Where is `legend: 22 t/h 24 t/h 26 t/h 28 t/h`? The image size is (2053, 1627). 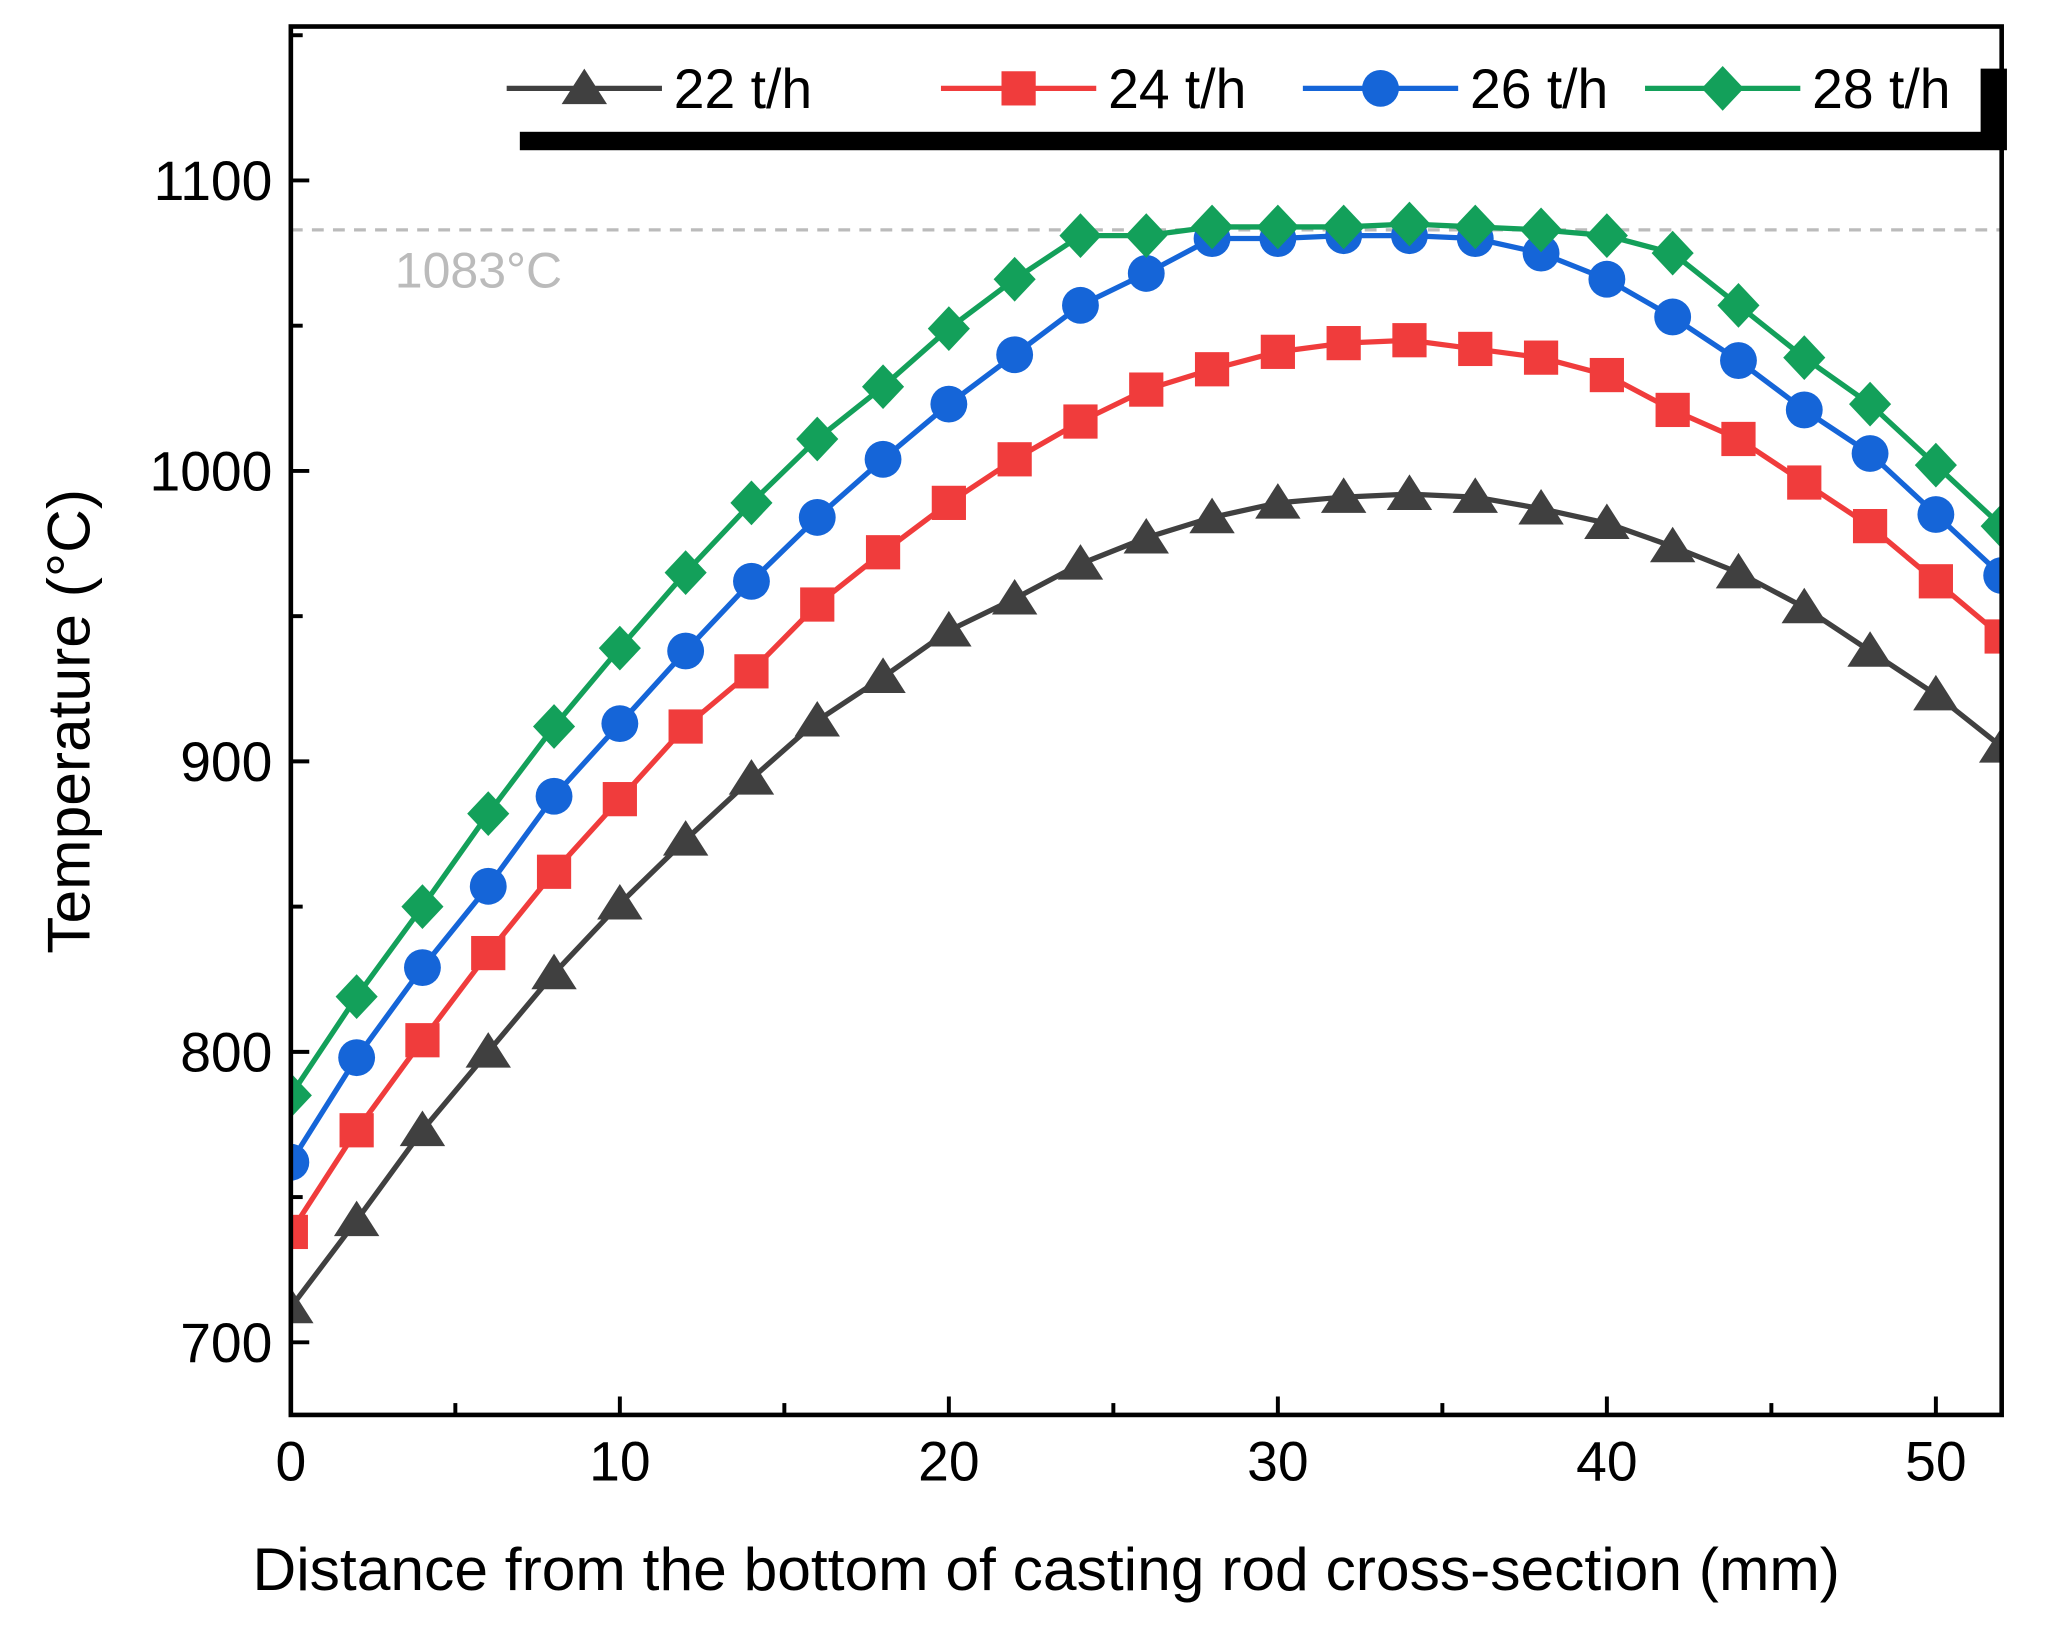
legend: 22 t/h 24 t/h 26 t/h 28 t/h is located at coordinates (1255, 101).